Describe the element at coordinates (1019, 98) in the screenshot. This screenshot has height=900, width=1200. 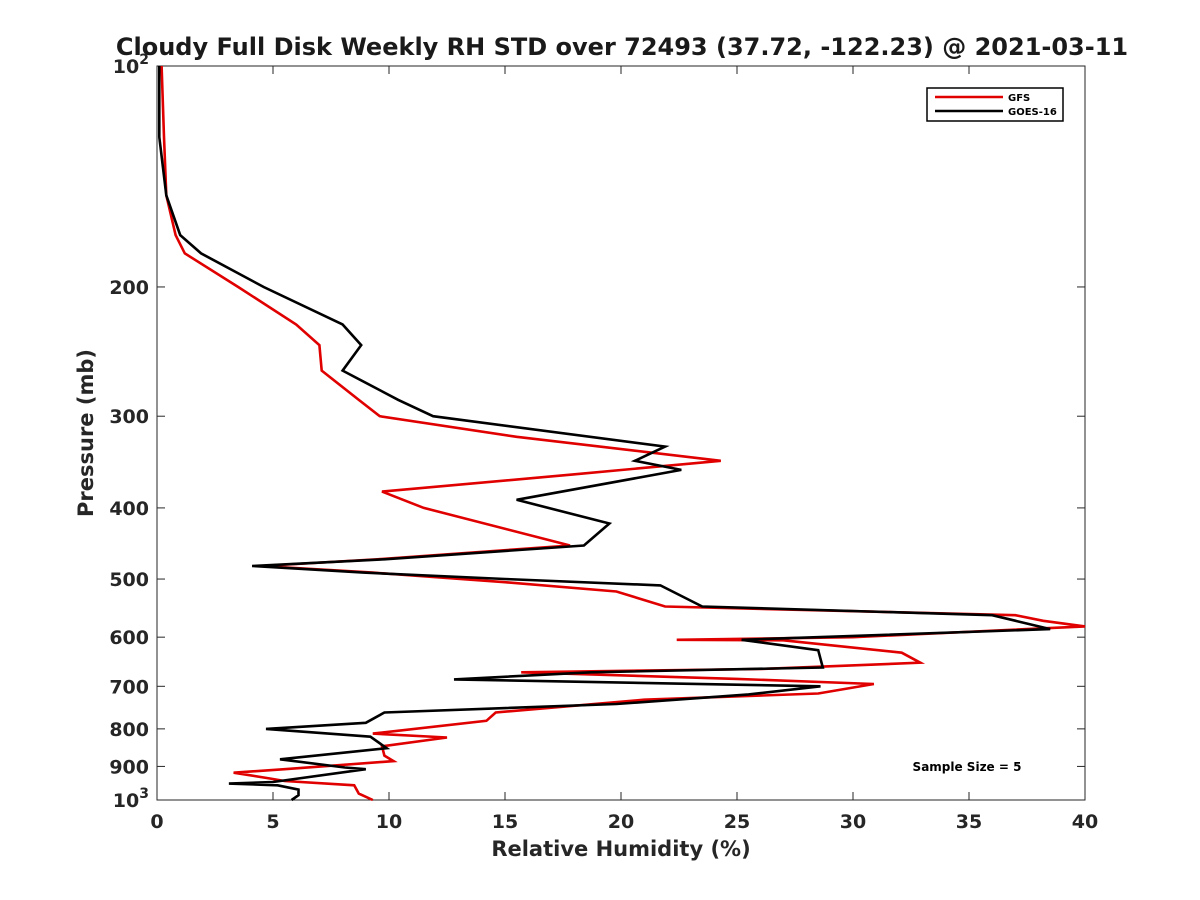
I see `legend-label-gfs: GFS` at that location.